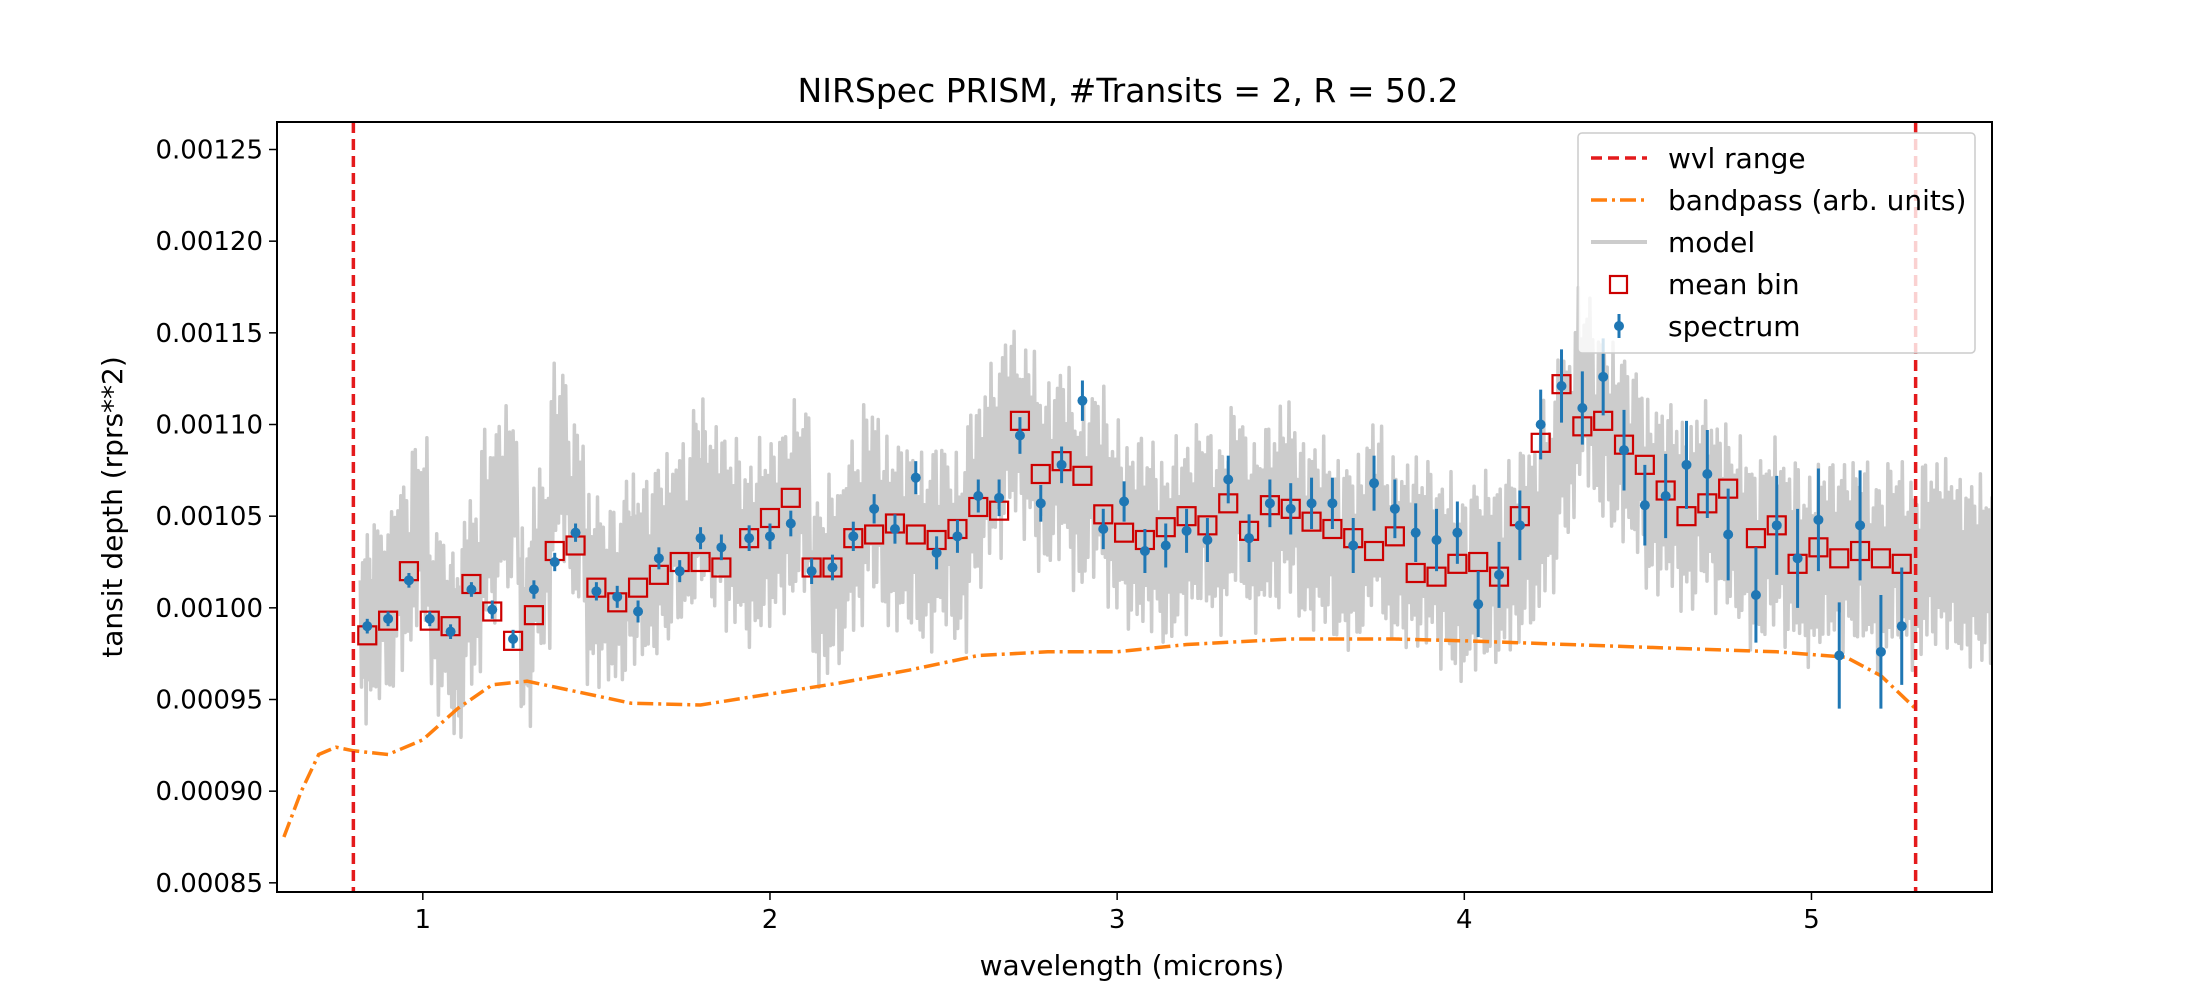  I want to click on y-tick-label: 0.00110, so click(209, 426).